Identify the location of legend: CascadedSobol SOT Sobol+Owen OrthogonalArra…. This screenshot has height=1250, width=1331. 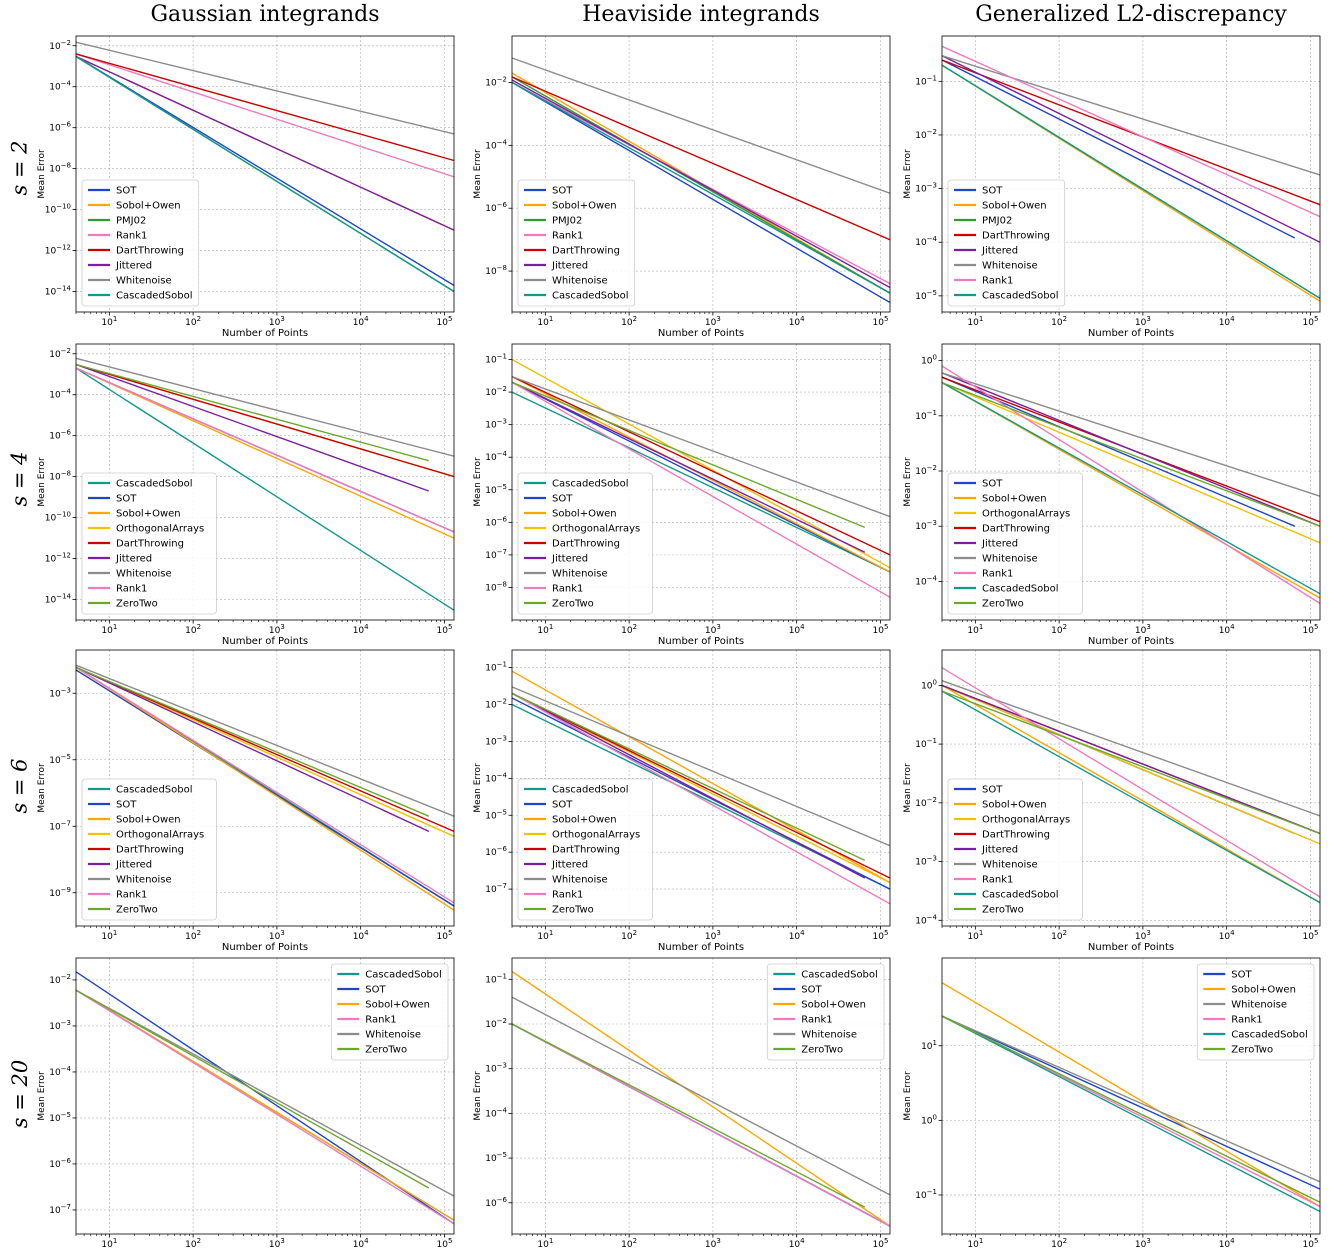
(585, 849).